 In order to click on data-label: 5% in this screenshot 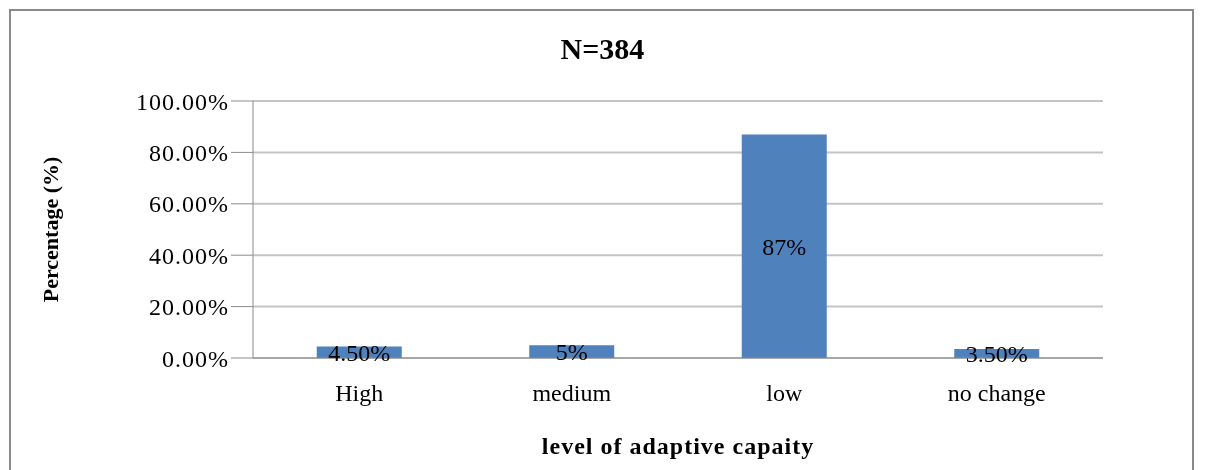, I will do `click(571, 352)`.